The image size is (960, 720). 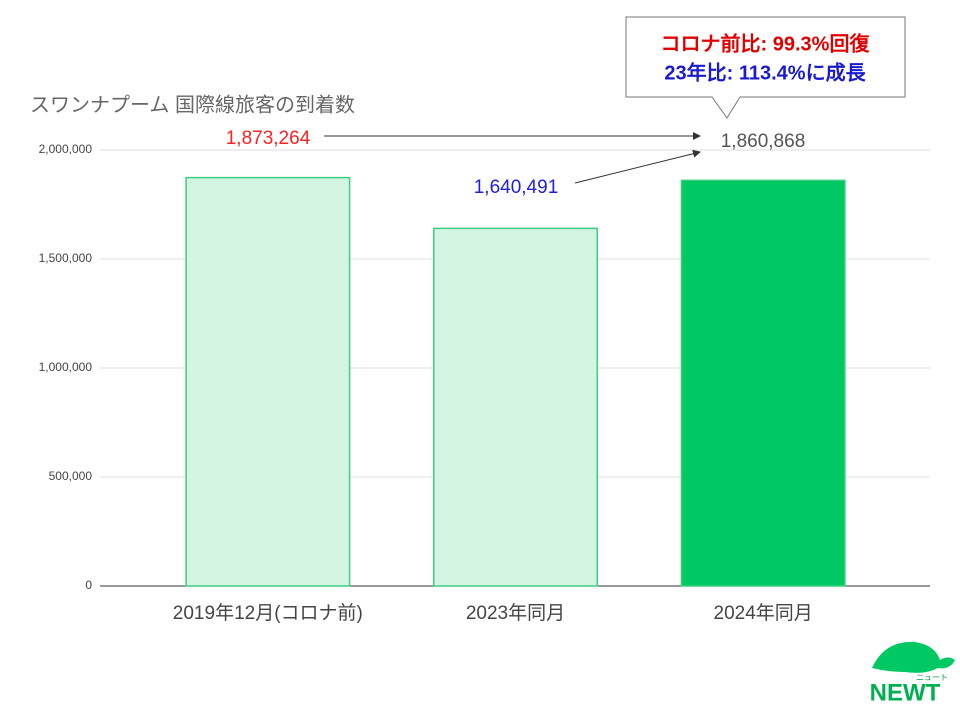 I want to click on x-tick-label: 2024年同月, so click(x=763, y=613).